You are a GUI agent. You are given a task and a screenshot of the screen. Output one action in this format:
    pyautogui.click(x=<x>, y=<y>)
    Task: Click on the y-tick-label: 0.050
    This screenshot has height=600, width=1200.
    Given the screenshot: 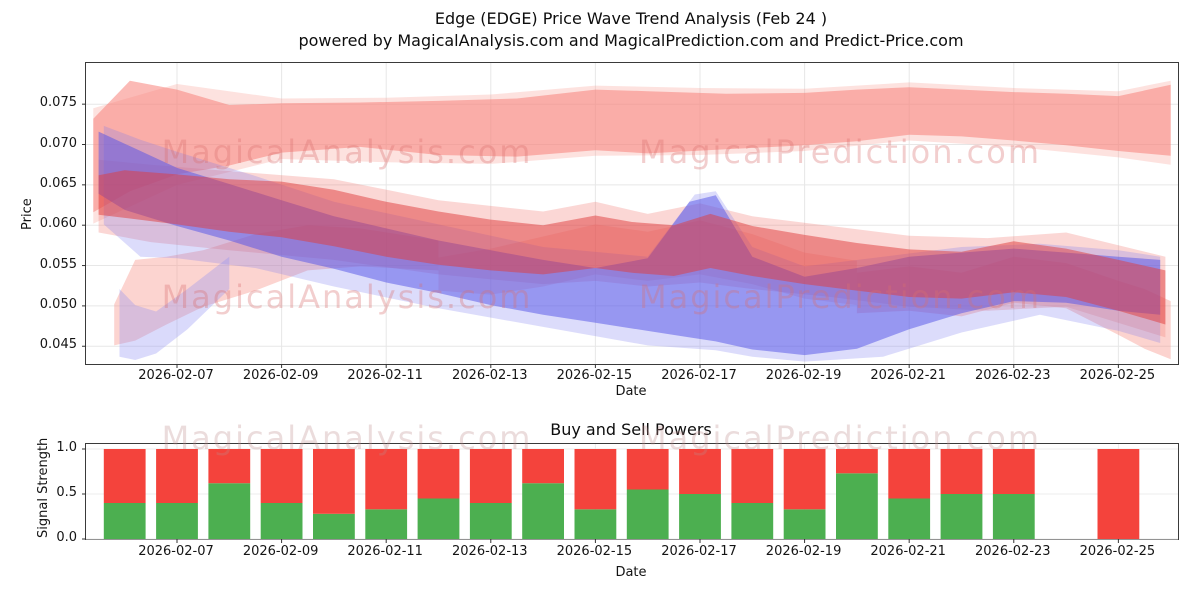 What is the action you would take?
    pyautogui.click(x=58, y=304)
    